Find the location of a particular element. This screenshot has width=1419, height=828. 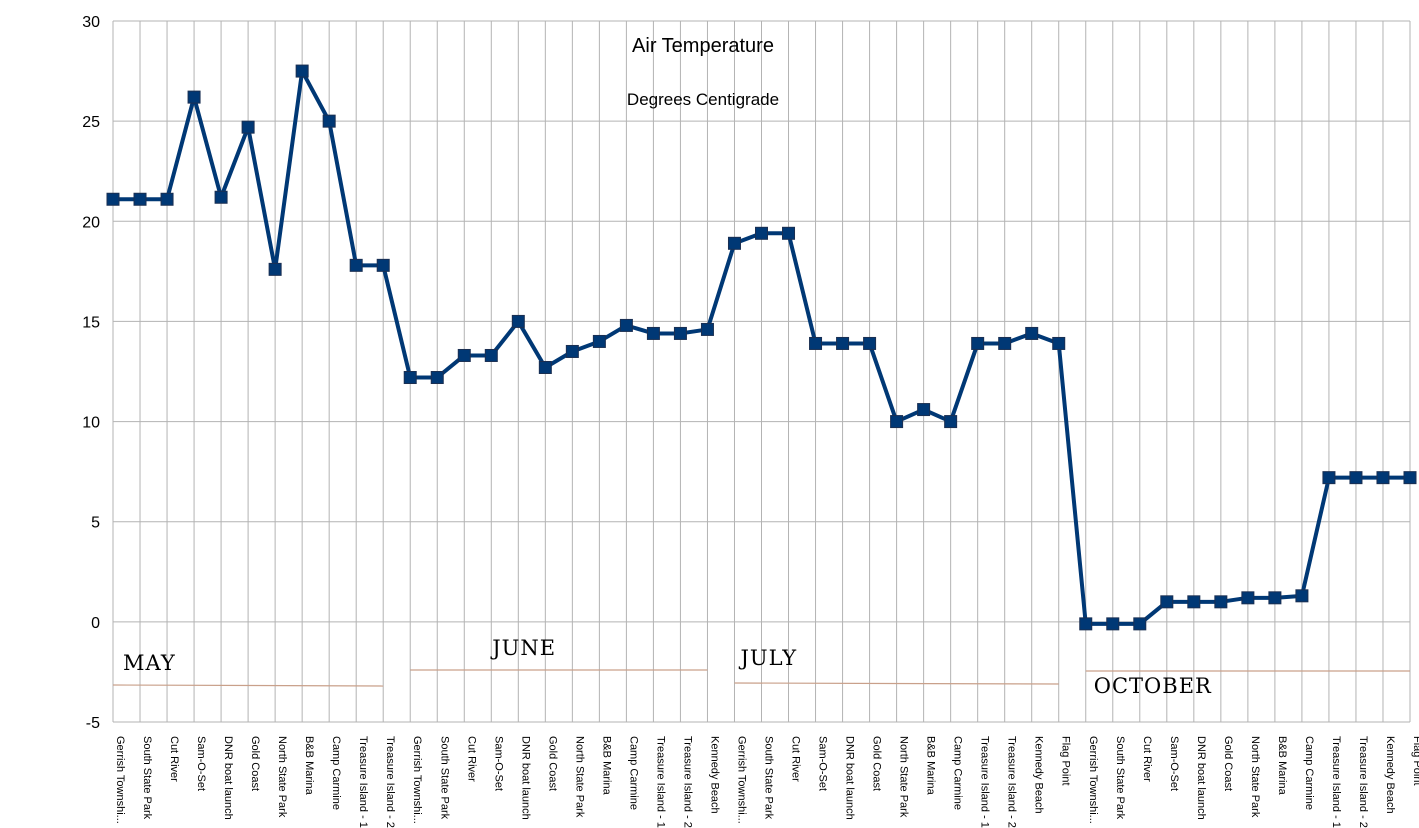

y-tick-label: 25 is located at coordinates (91, 122).